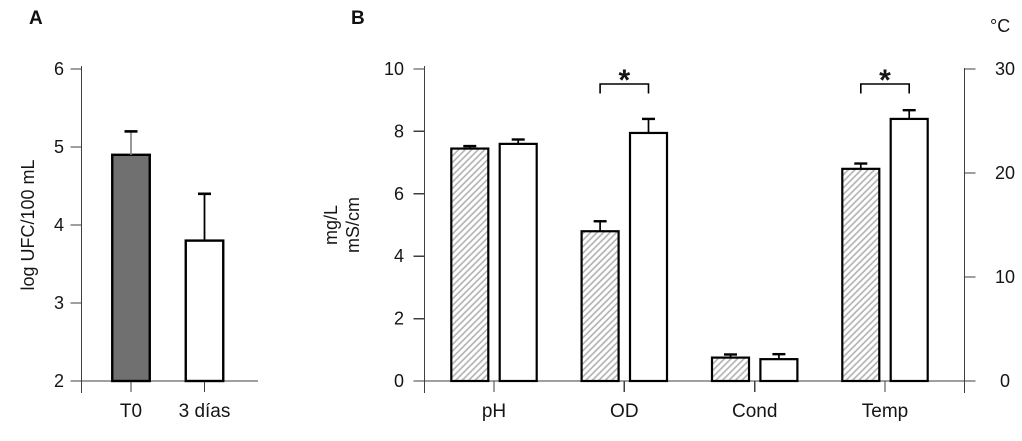 The image size is (1022, 441). What do you see at coordinates (399, 256) in the screenshot?
I see `b-left-tick-label-2: 4` at bounding box center [399, 256].